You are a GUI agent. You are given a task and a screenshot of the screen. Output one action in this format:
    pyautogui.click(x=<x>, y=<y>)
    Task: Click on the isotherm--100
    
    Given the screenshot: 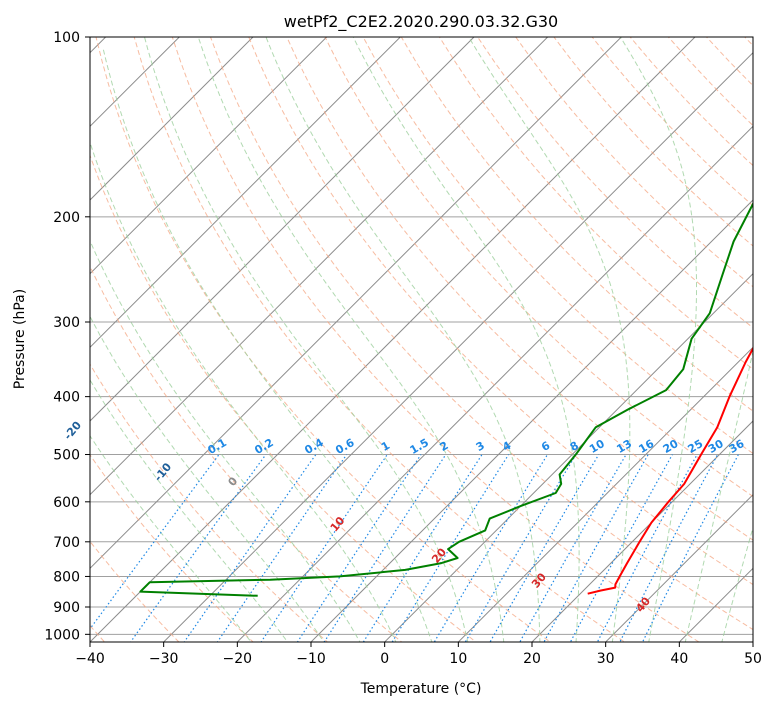 What is the action you would take?
    pyautogui.click(x=172, y=119)
    